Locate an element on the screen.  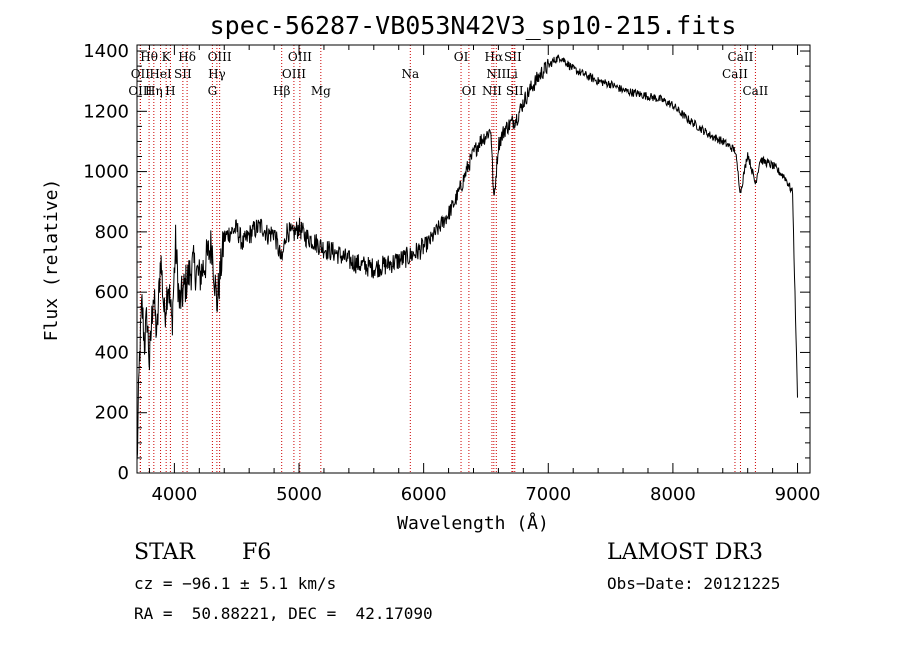
survey-name: LAMOST DR3 is located at coordinates (685, 552).